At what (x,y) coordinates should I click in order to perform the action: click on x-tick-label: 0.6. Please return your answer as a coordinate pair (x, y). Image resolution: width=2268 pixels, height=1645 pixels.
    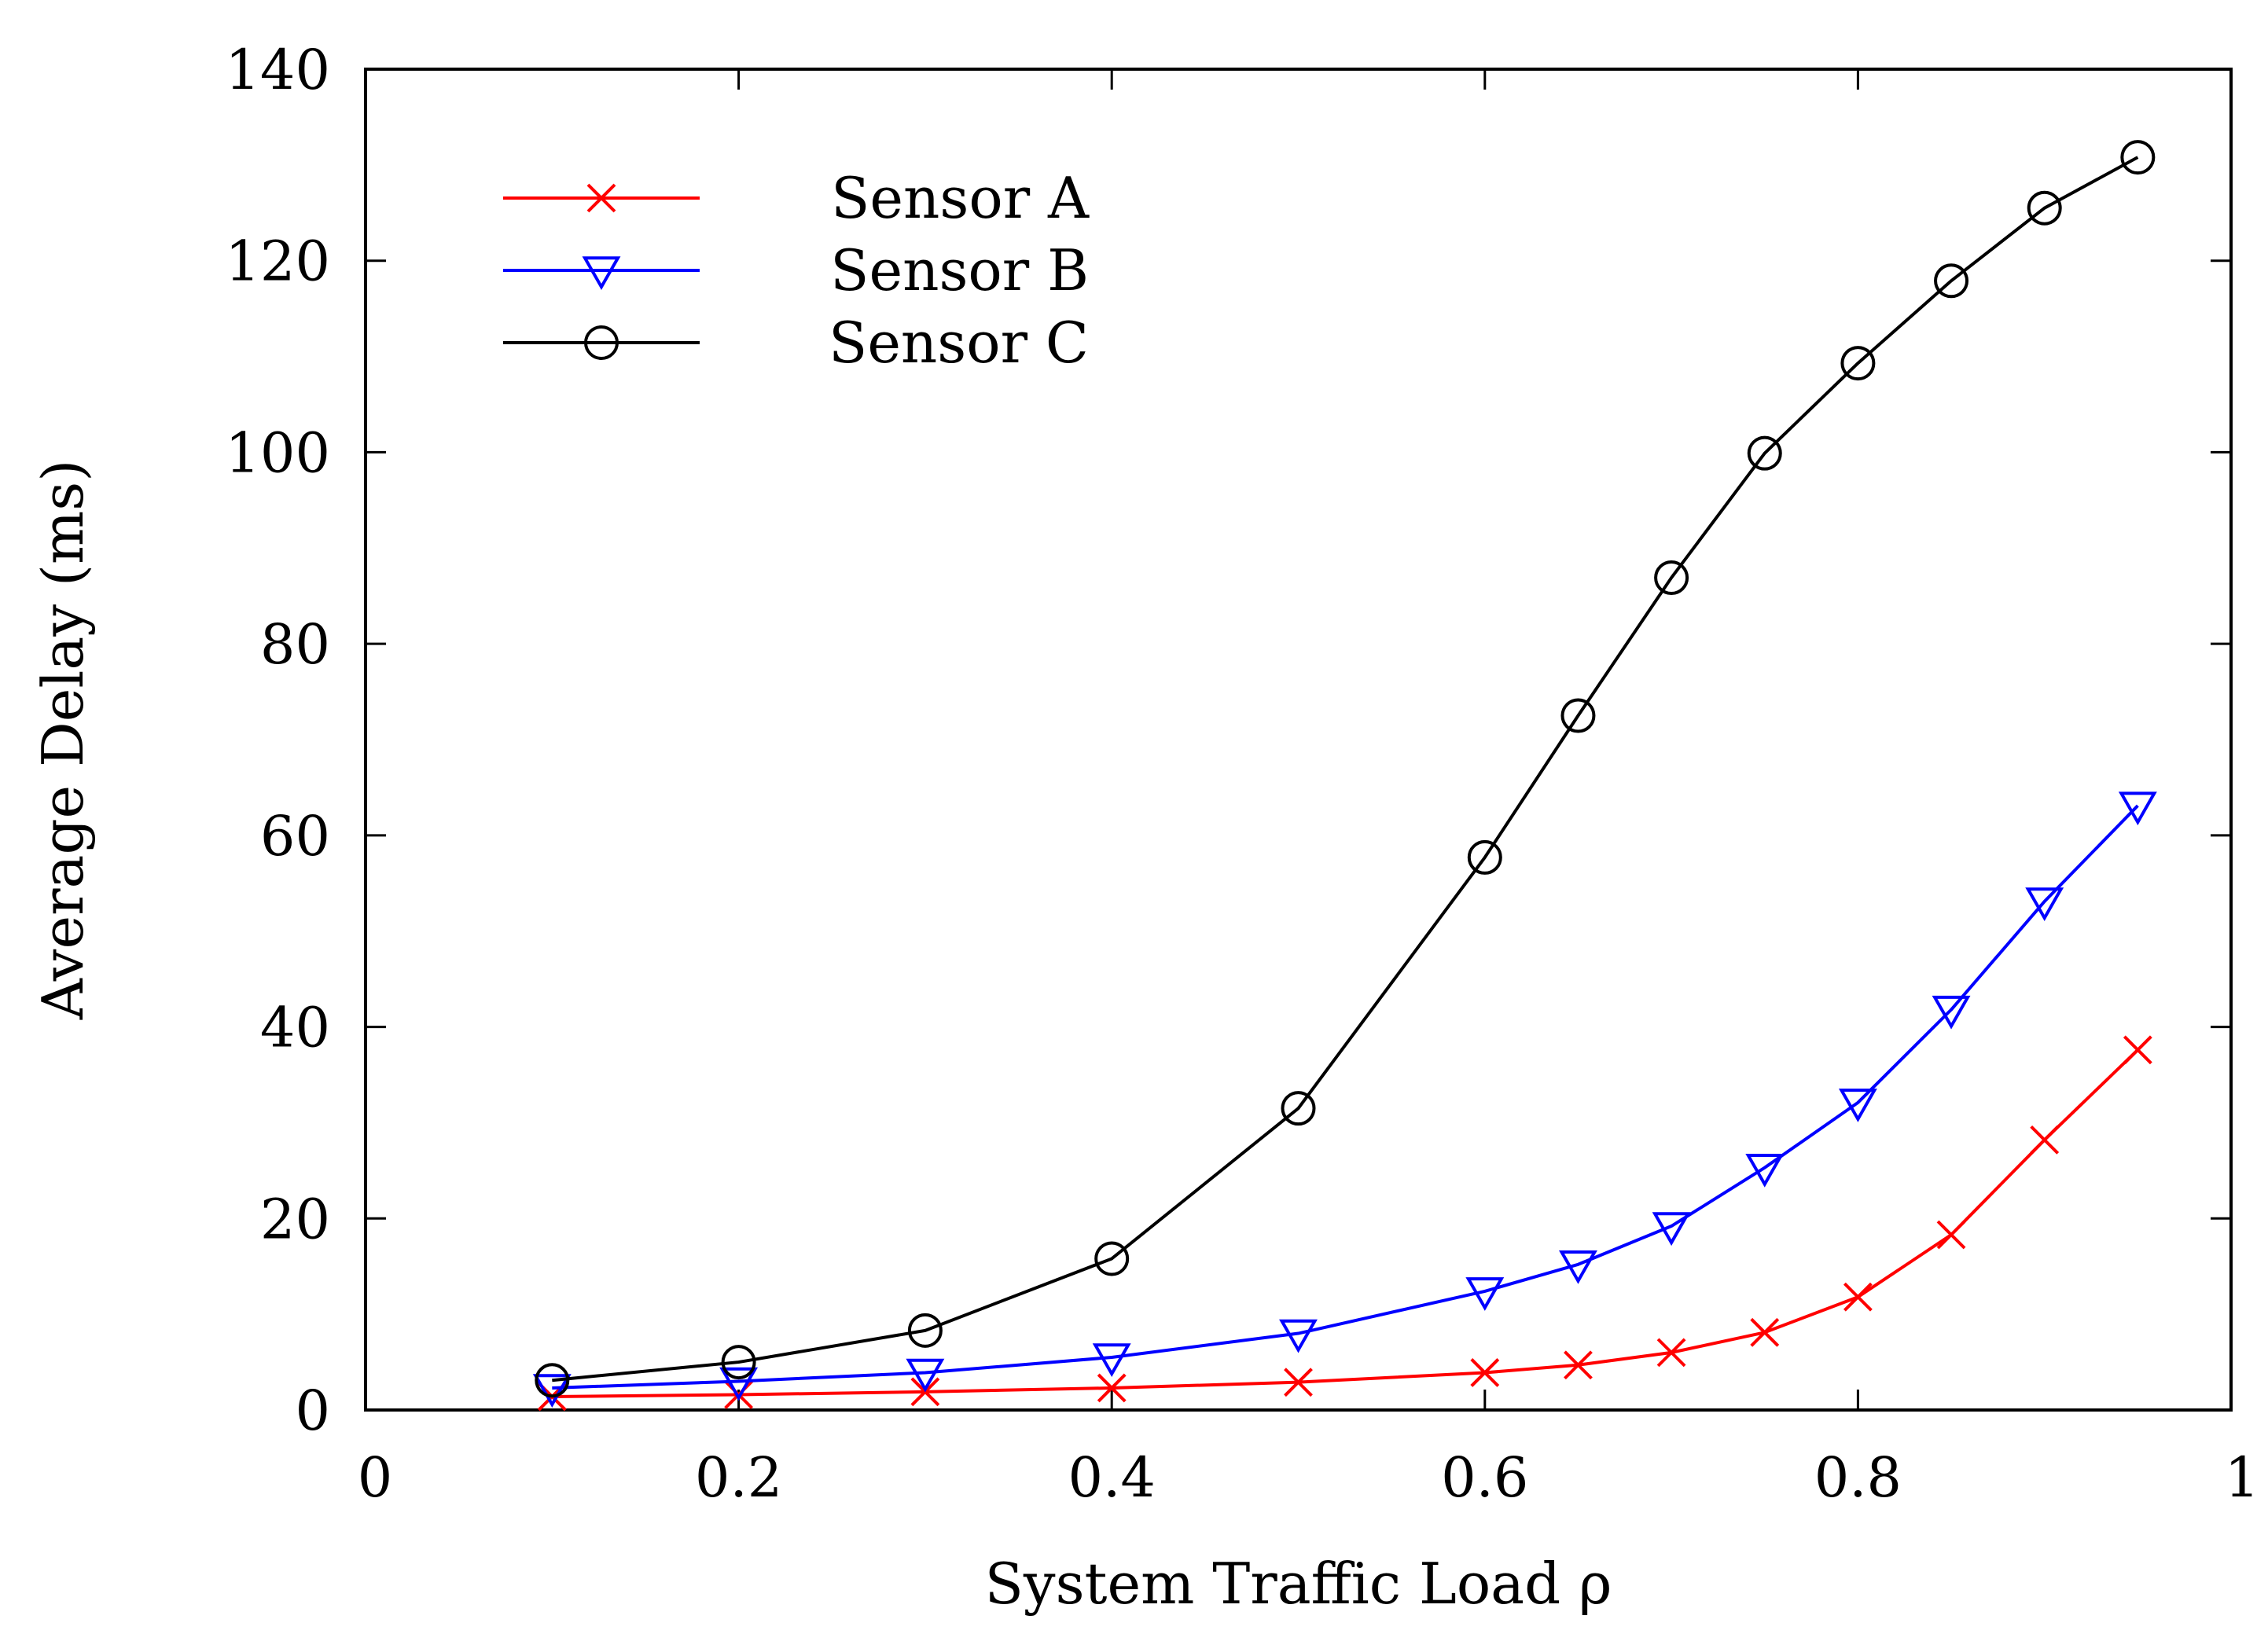
    Looking at the image, I should click on (1485, 1477).